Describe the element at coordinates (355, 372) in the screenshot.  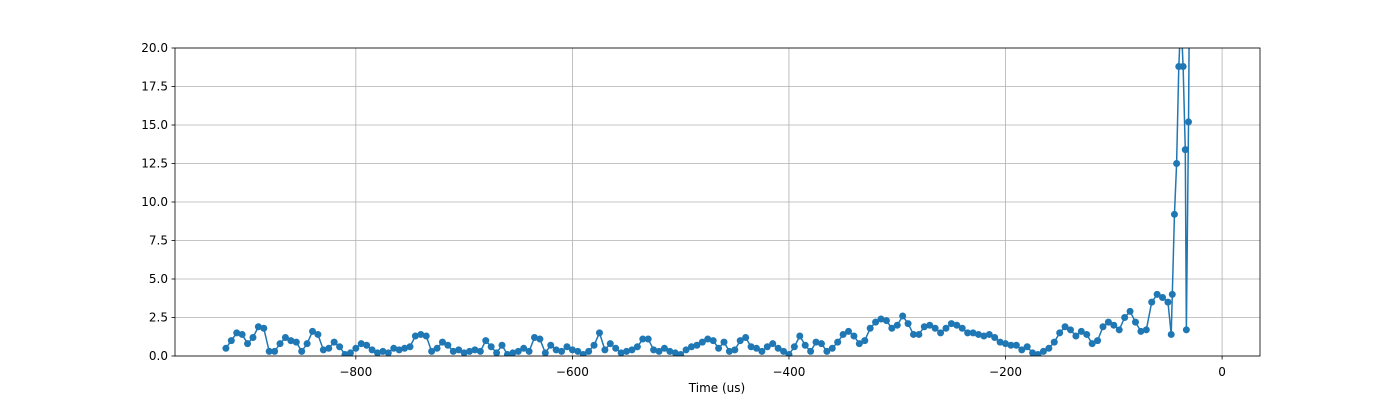
I see `x-tick-label: −800` at that location.